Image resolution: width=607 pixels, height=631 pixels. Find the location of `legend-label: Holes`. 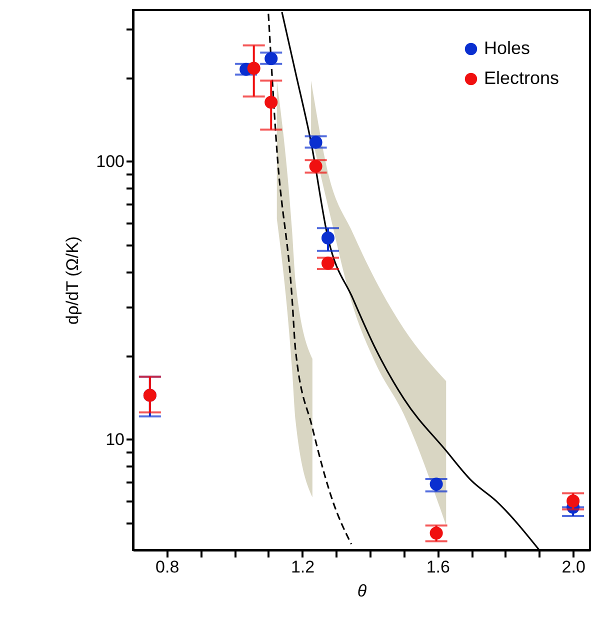

legend-label: Holes is located at coordinates (507, 48).